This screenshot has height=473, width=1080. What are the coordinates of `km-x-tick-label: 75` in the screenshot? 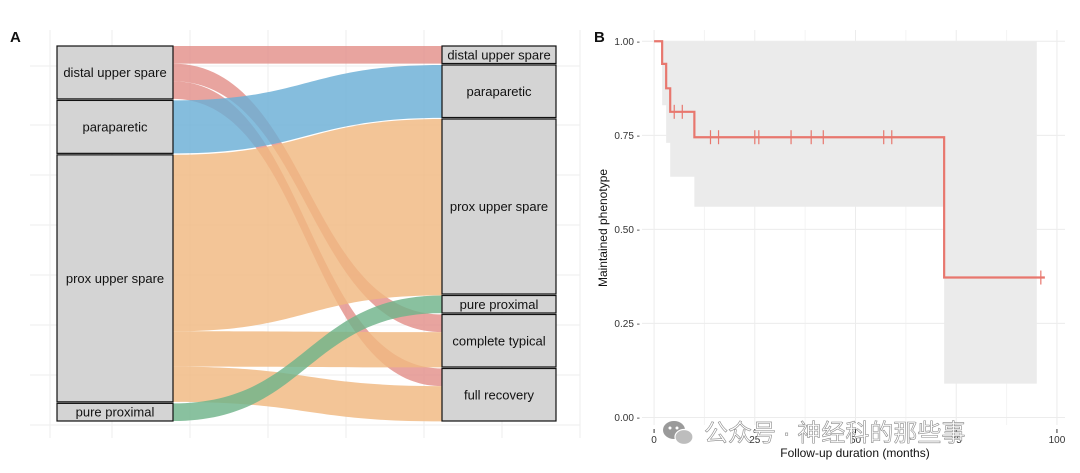 It's located at (957, 440).